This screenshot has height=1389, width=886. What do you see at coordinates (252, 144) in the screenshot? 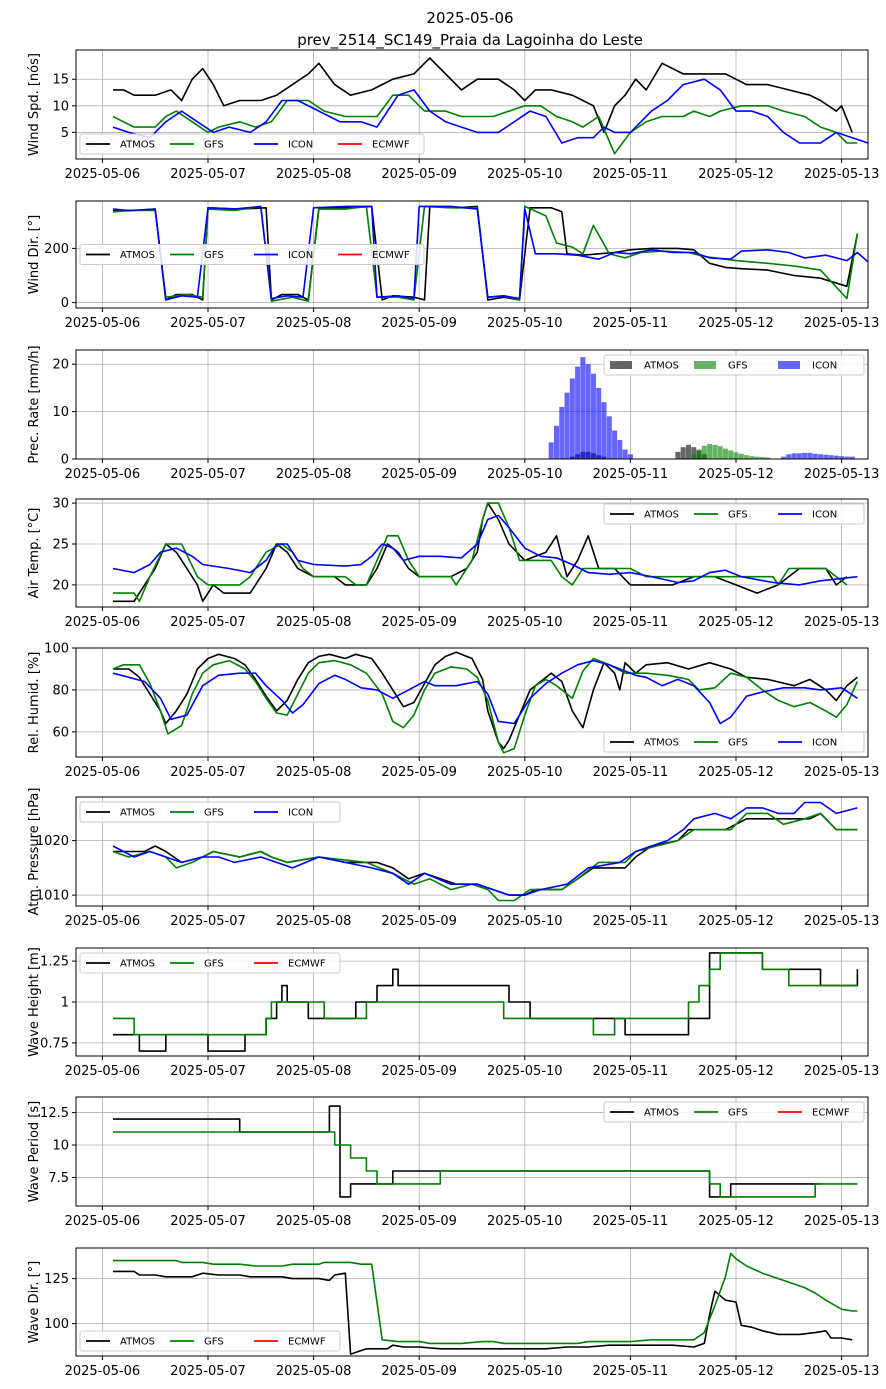
I see `legend: ATMOS GFS ICON ECMWF` at bounding box center [252, 144].